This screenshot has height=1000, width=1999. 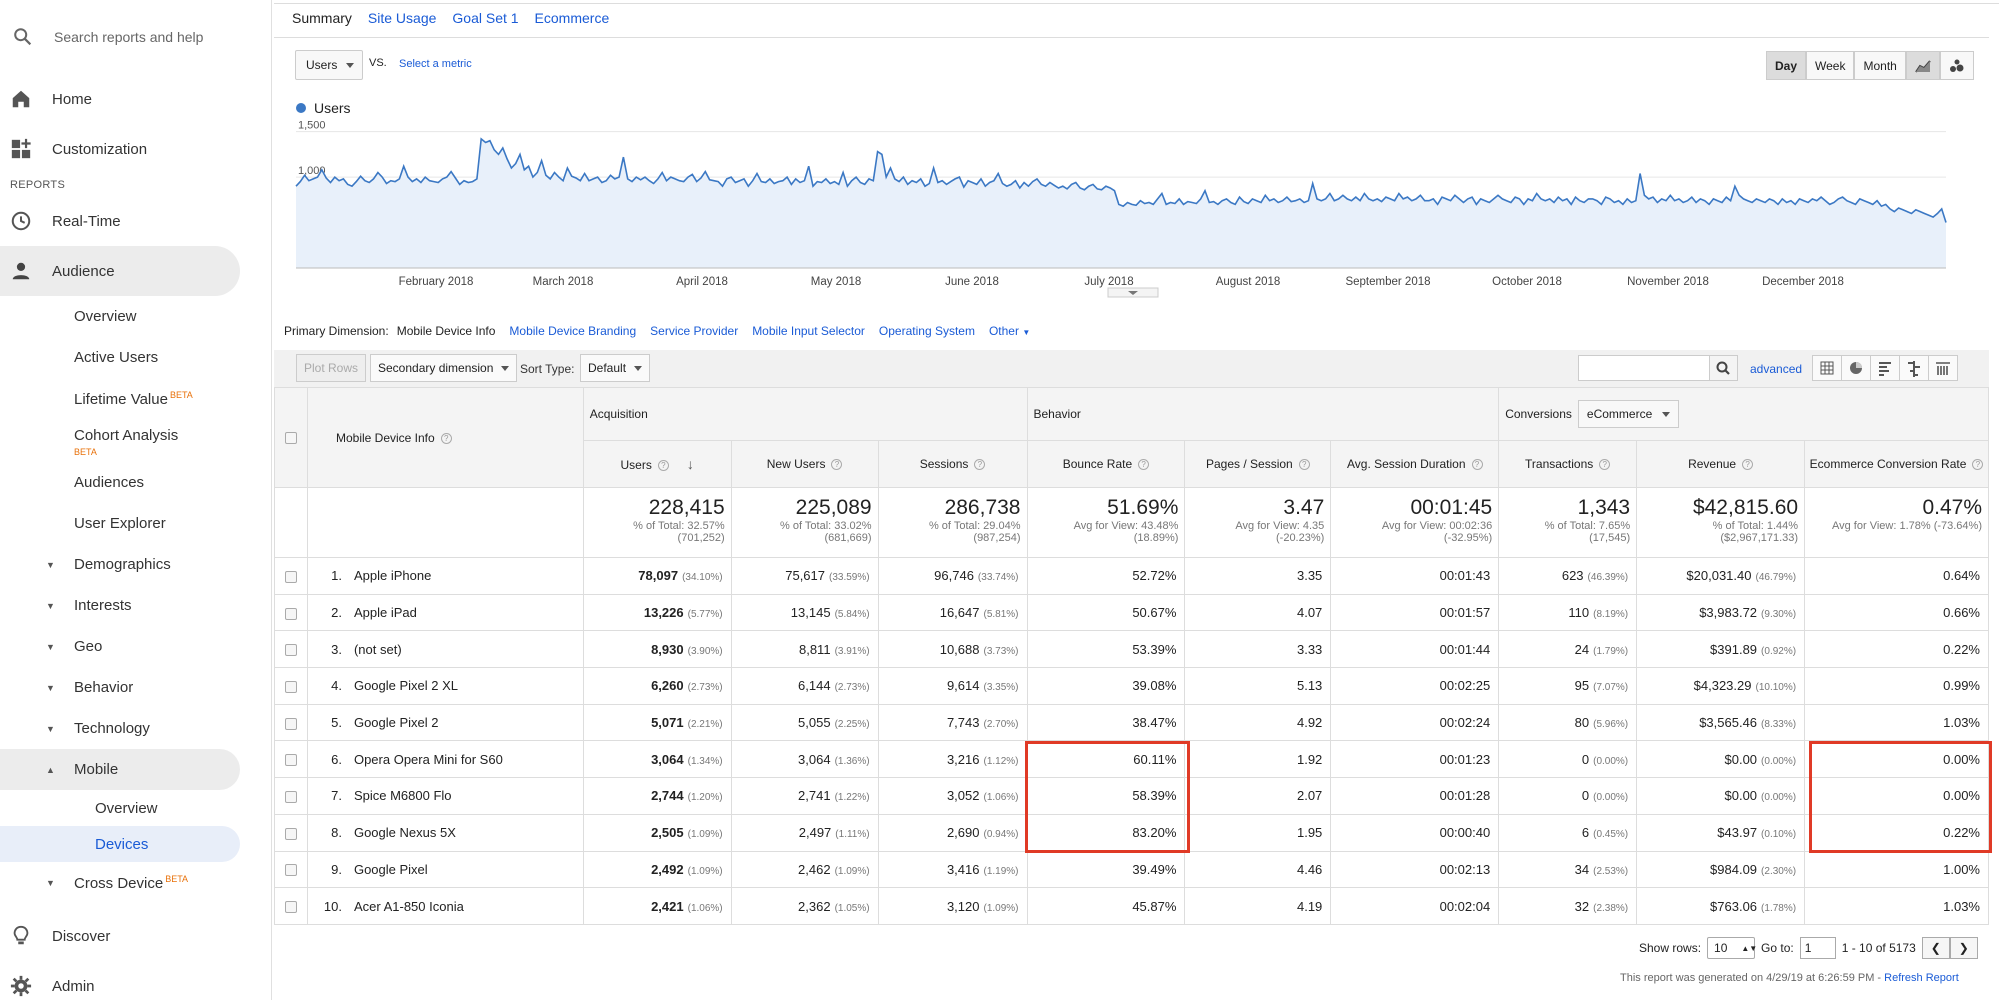 I want to click on goto-input: 1, so click(x=1817, y=948).